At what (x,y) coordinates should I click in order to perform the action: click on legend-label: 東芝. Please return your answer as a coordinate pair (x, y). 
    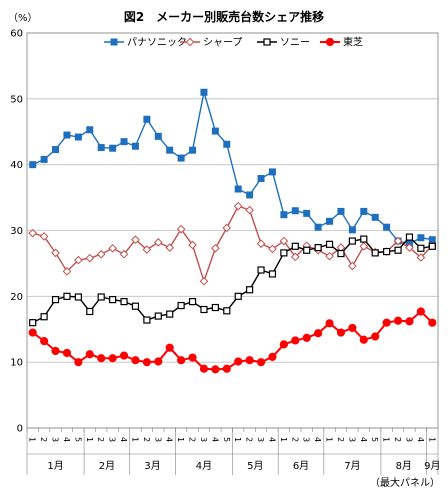
    Looking at the image, I should click on (353, 42).